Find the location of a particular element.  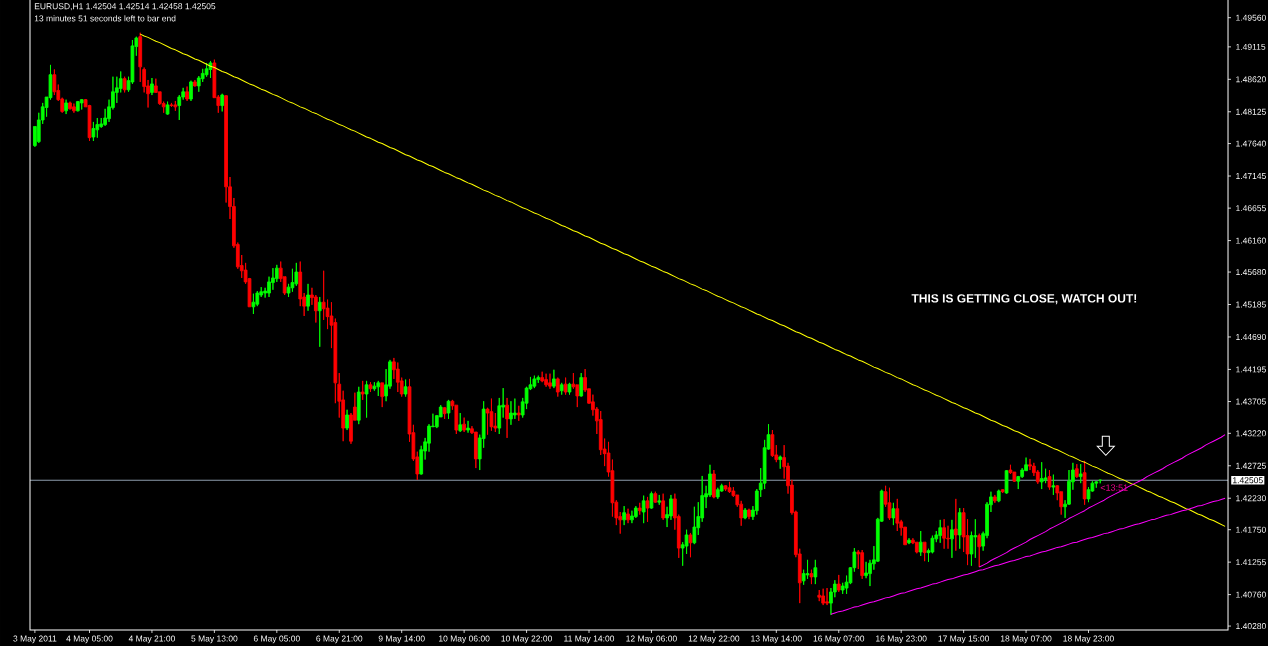

x-tick-label: 10 May 22:00 is located at coordinates (526, 639).